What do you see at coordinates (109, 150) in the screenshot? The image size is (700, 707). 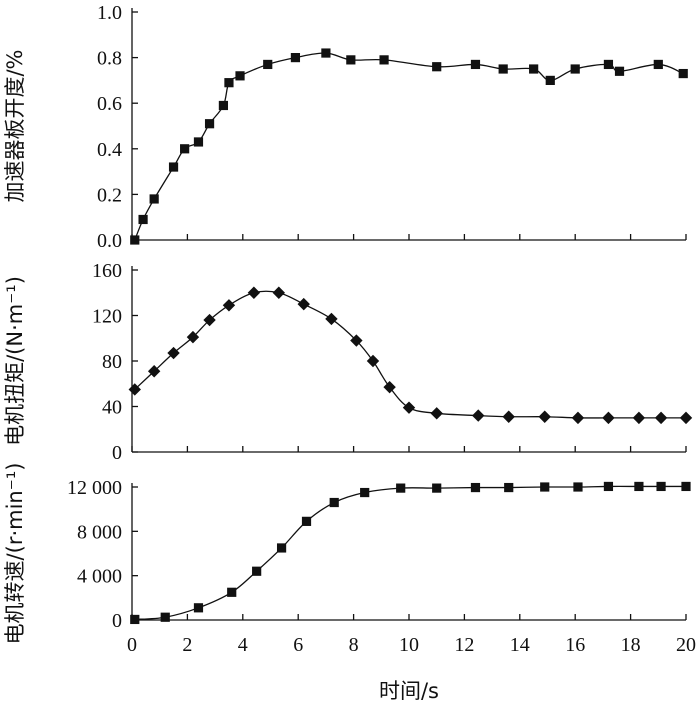 I see `y-tick-label-0-2: 0.4` at bounding box center [109, 150].